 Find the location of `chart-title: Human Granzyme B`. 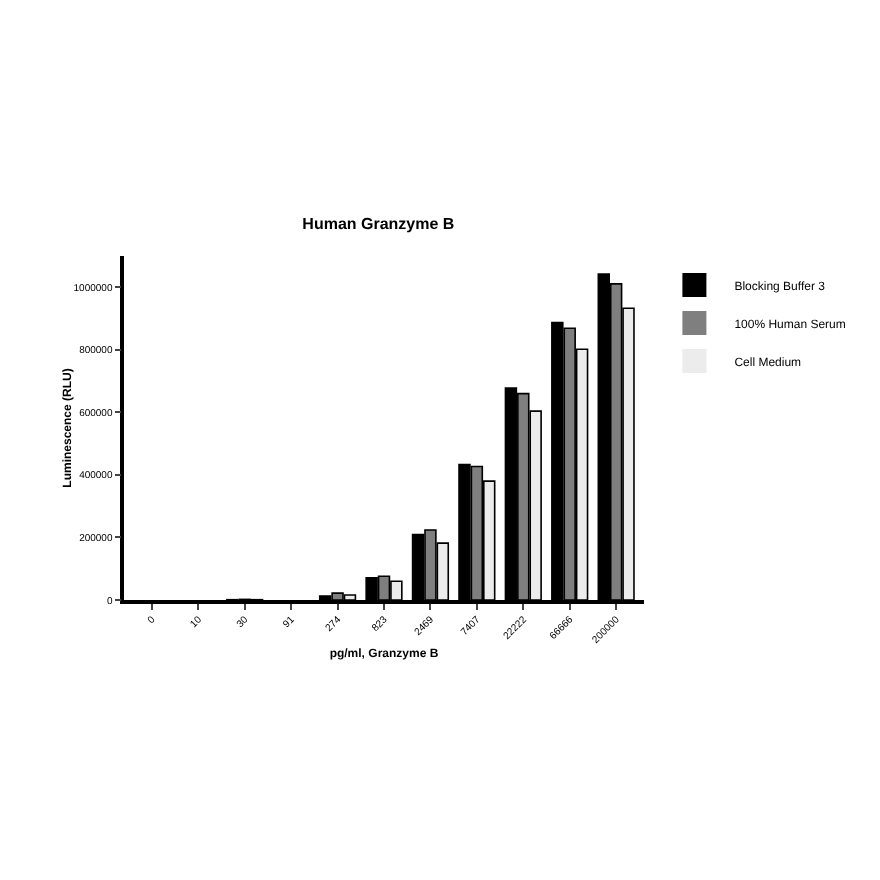

chart-title: Human Granzyme B is located at coordinates (378, 223).